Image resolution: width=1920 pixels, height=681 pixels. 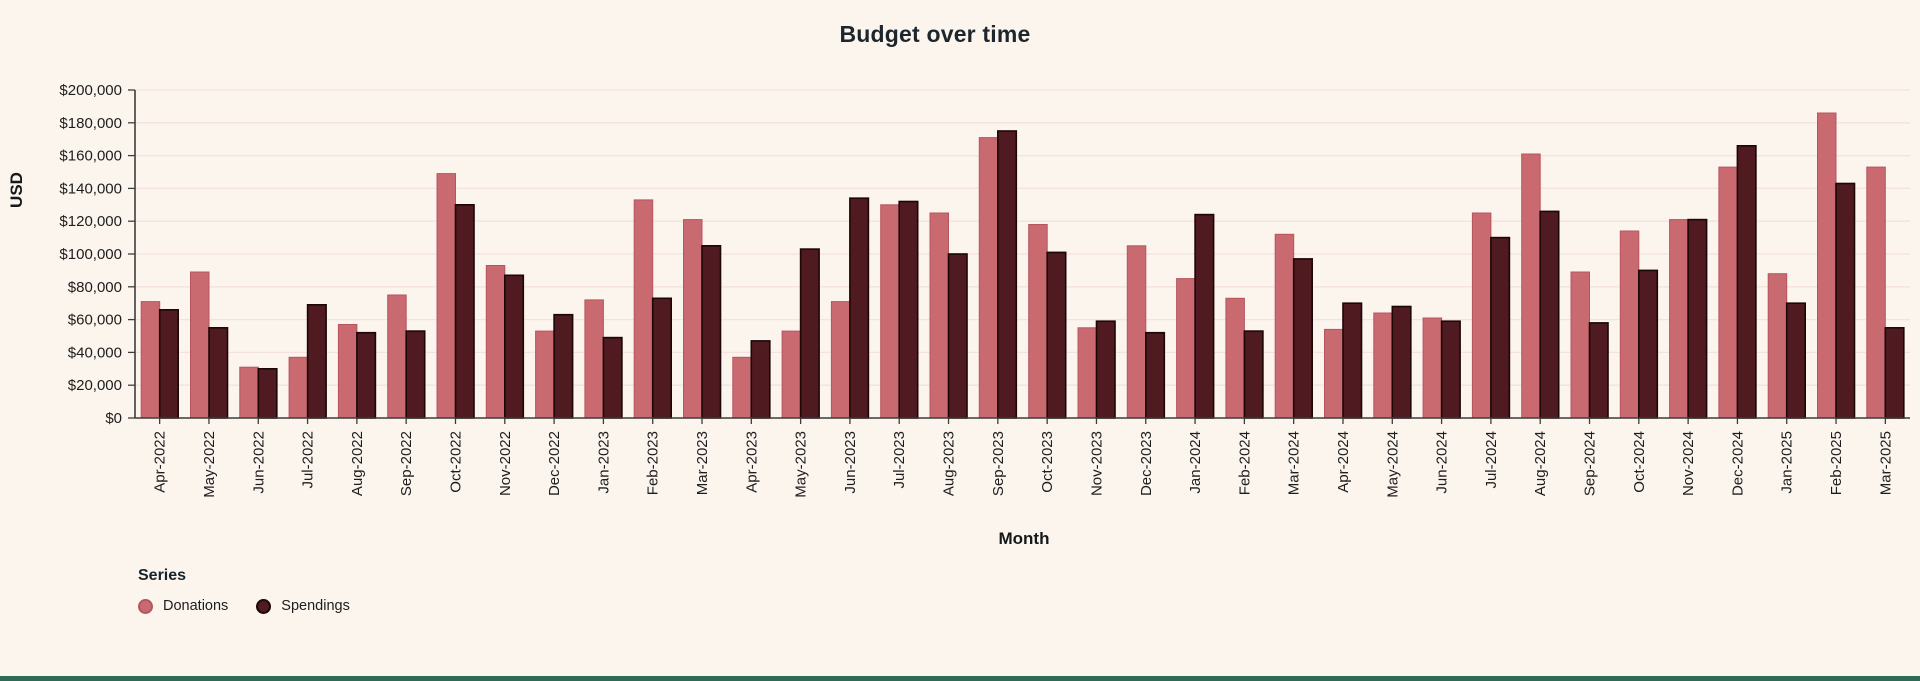 What do you see at coordinates (554, 463) in the screenshot?
I see `x-tick-label: Dec-2022` at bounding box center [554, 463].